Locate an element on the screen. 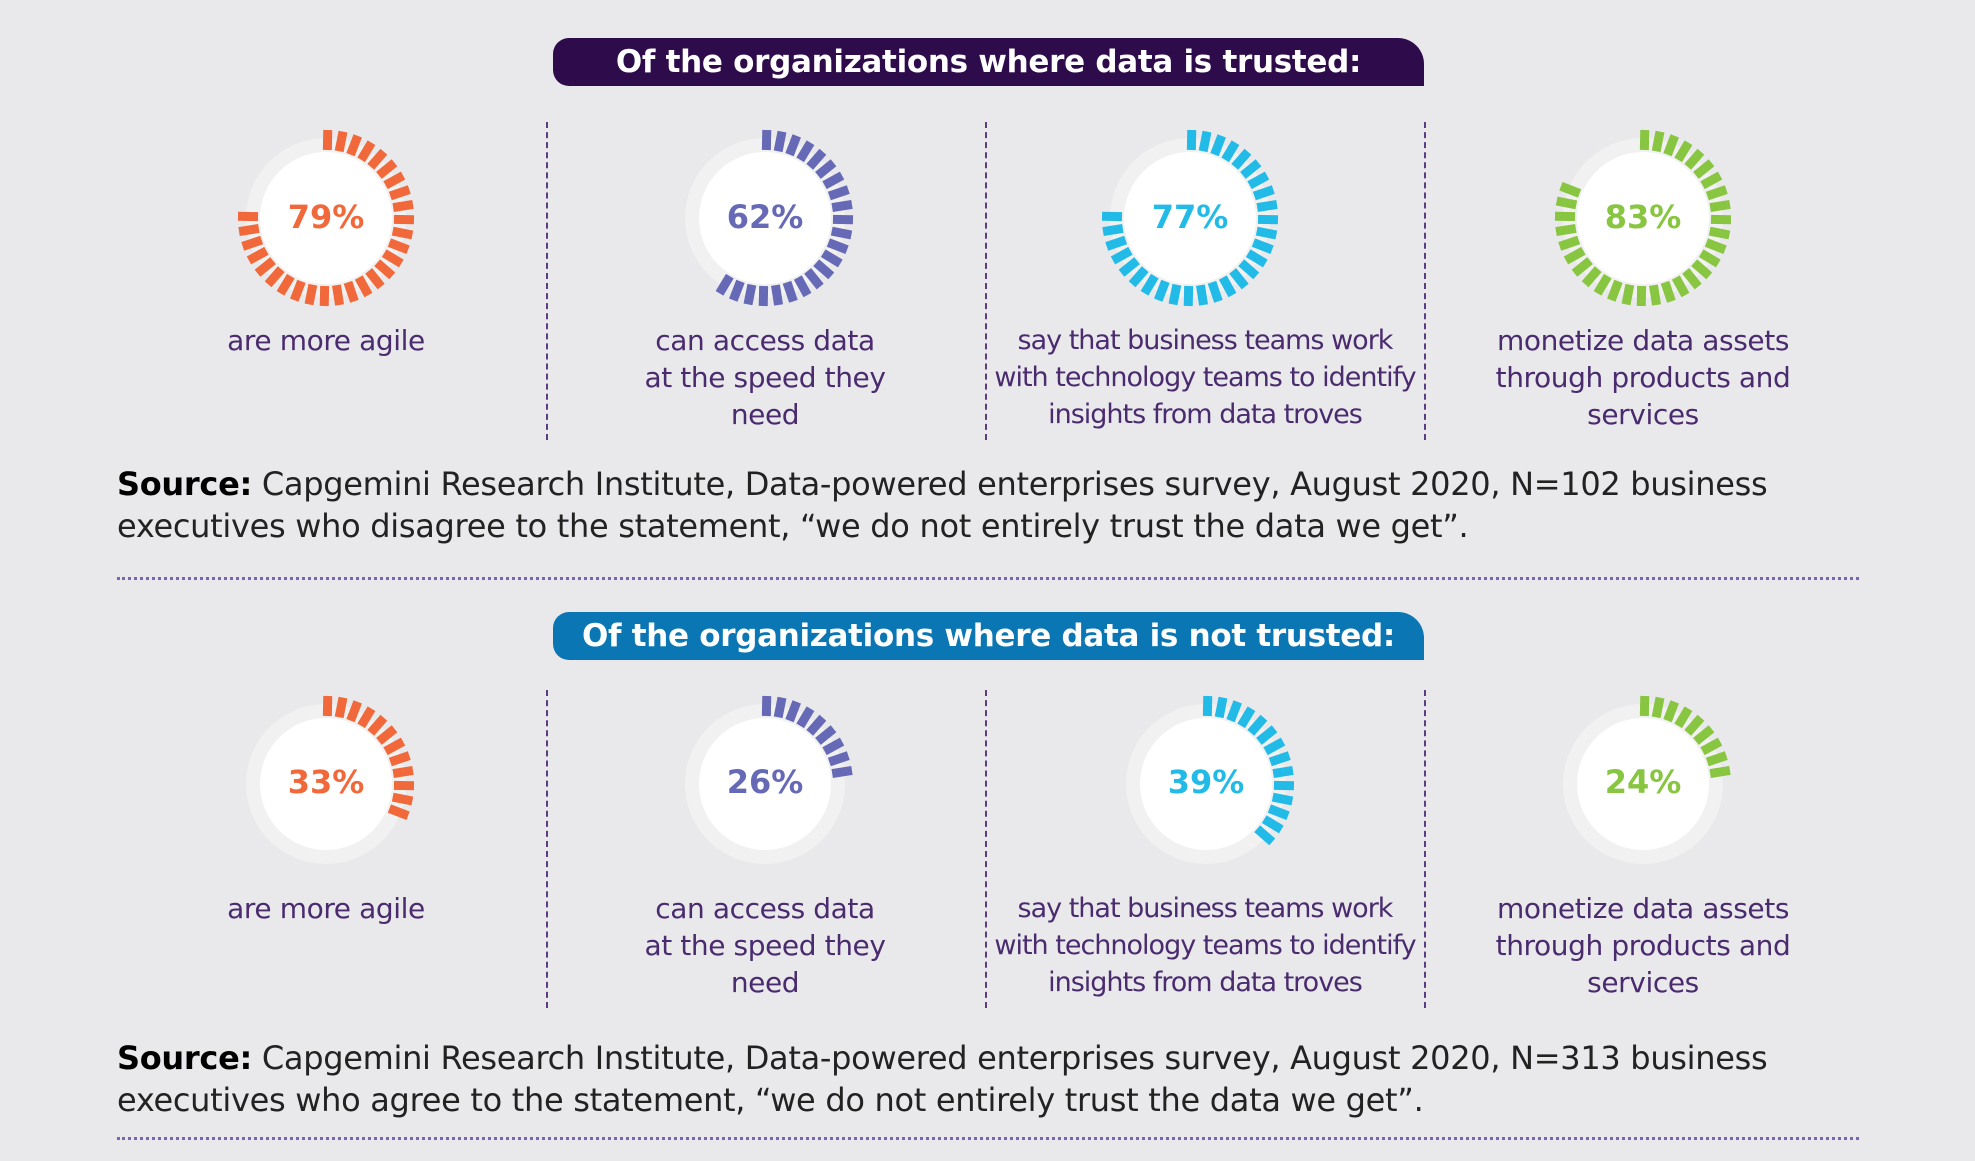  donut-monetize-trusted is located at coordinates (1643, 218).